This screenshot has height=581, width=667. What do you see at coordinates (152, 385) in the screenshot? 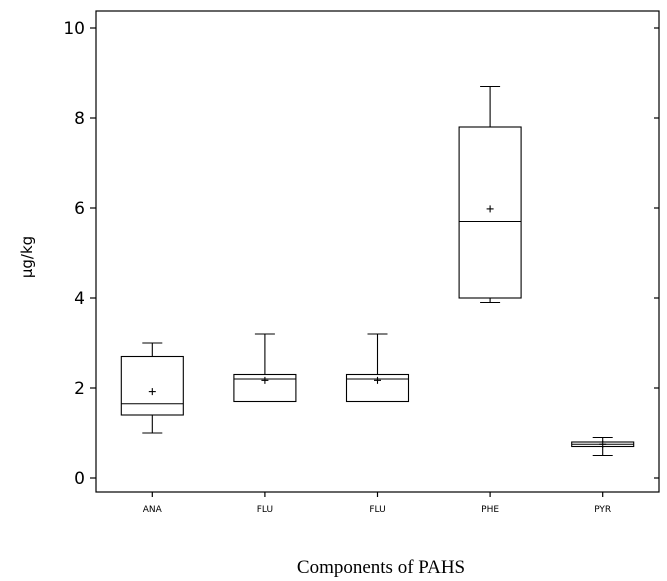
I see `box-ana` at bounding box center [152, 385].